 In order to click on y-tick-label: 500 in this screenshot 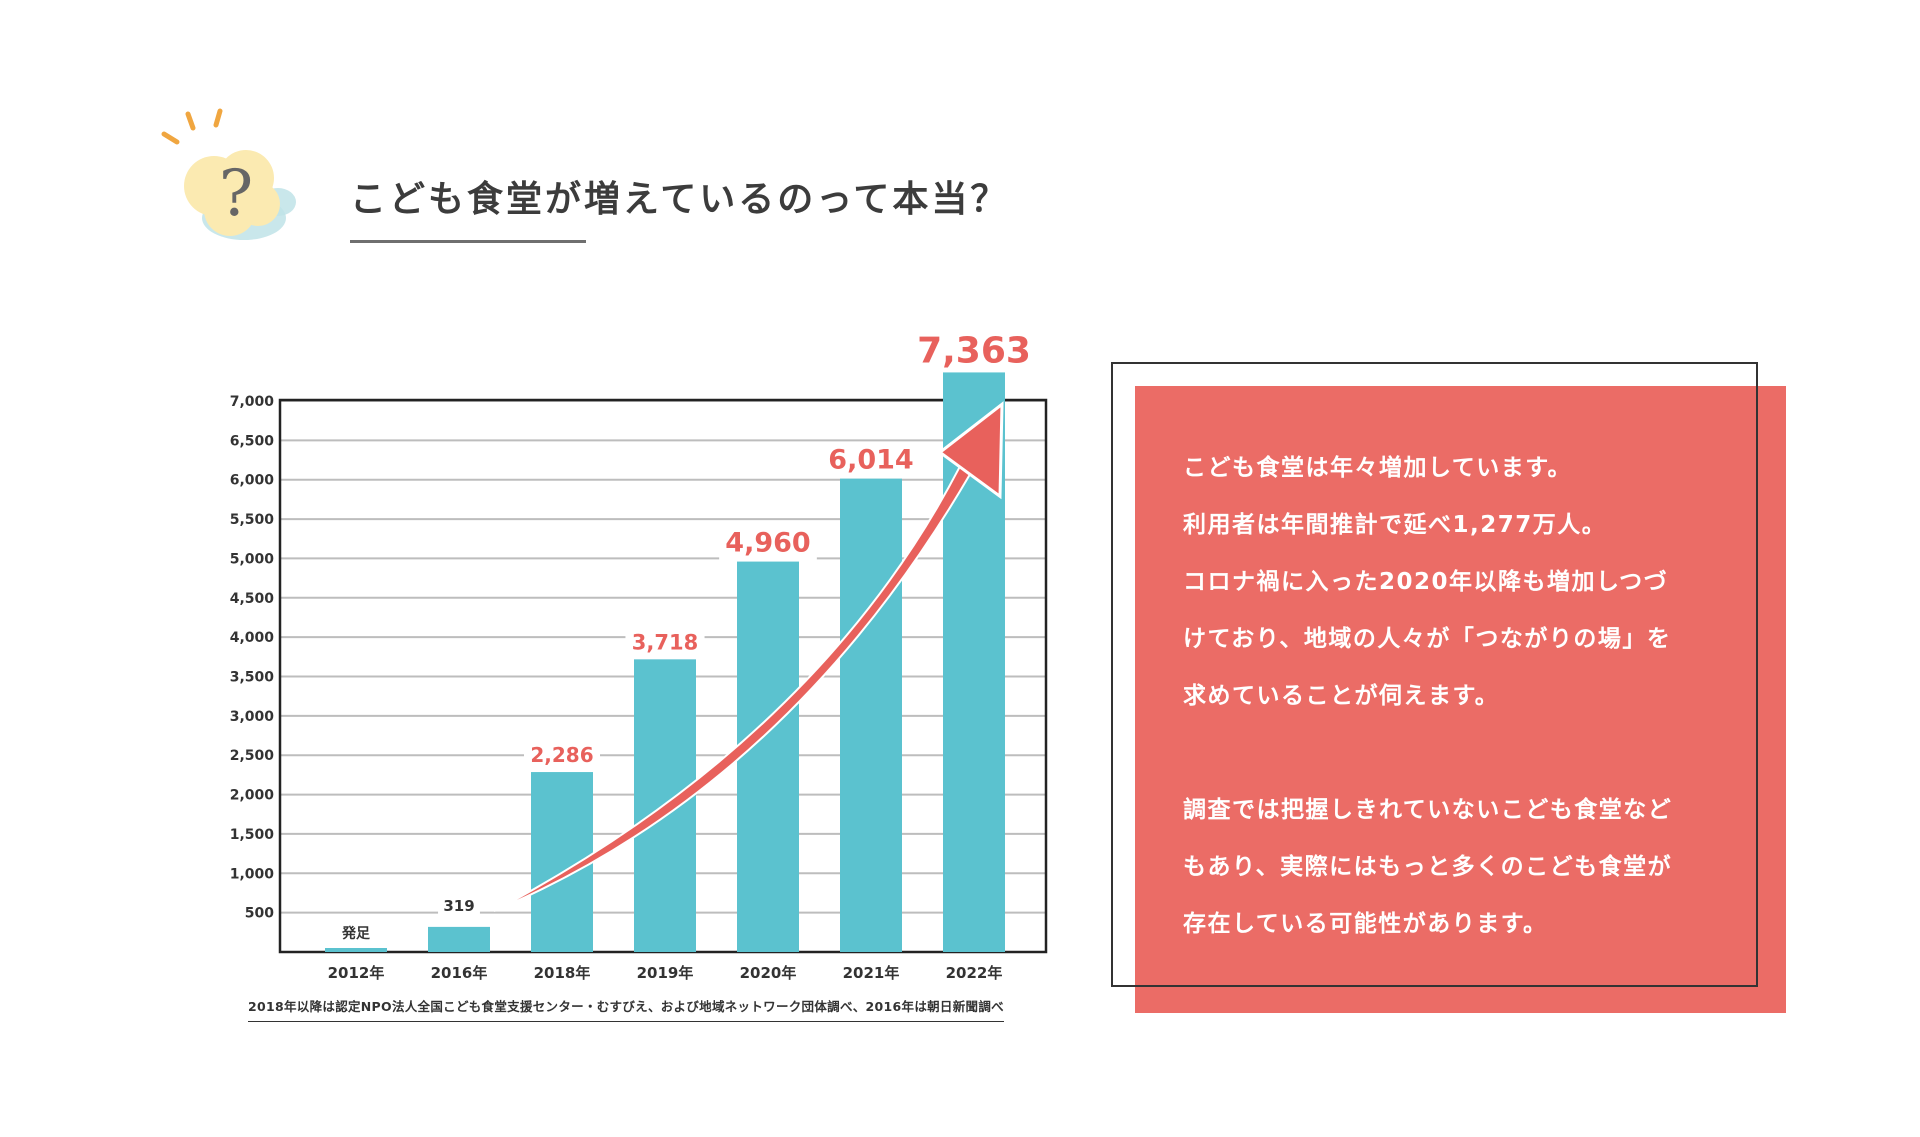, I will do `click(259, 914)`.